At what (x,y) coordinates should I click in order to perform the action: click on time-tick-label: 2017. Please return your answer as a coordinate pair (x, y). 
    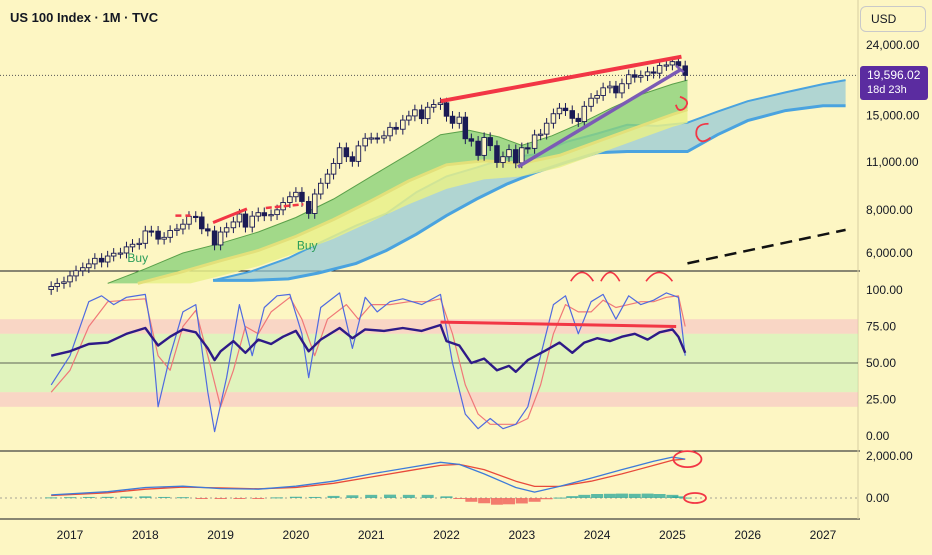
    Looking at the image, I should click on (70, 535).